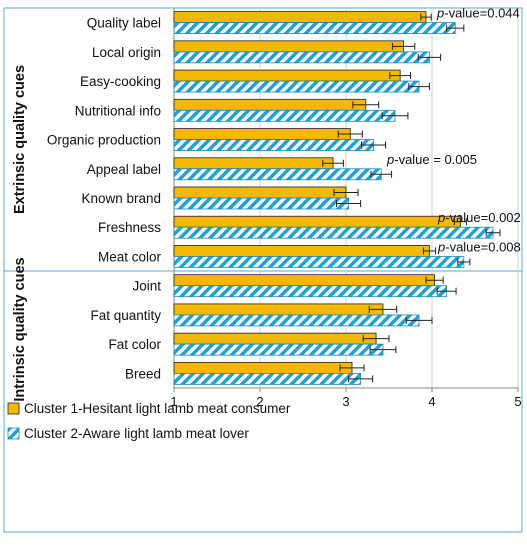 The image size is (527, 550). Describe the element at coordinates (173, 401) in the screenshot. I see `x-tick-label: 1` at that location.